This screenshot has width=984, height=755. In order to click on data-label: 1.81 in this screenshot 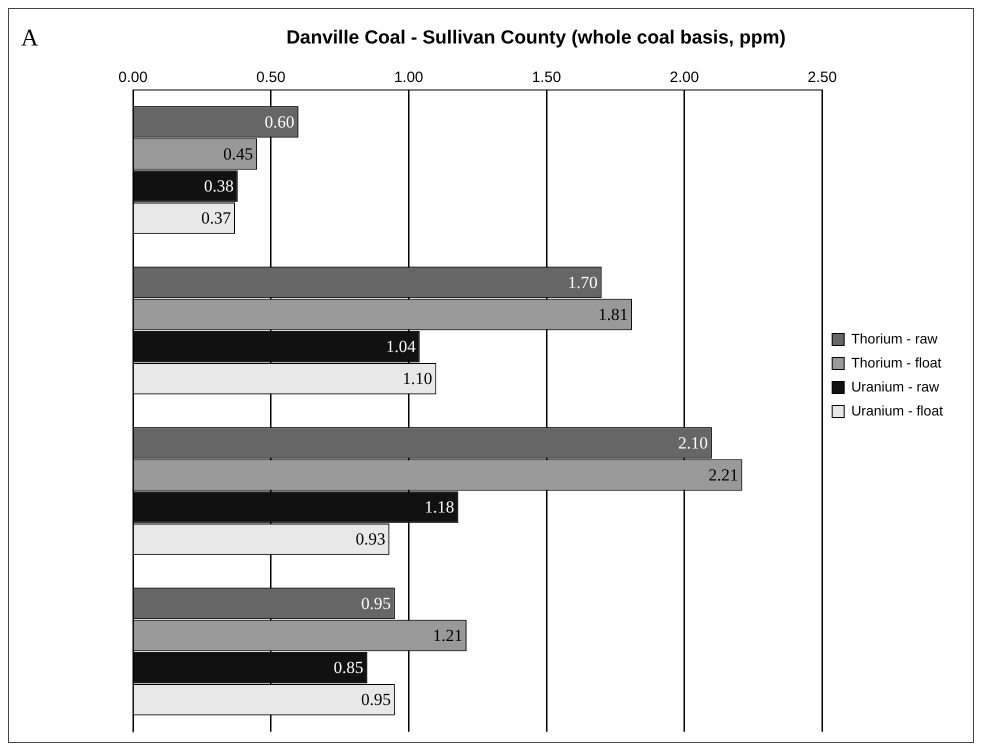, I will do `click(613, 314)`.